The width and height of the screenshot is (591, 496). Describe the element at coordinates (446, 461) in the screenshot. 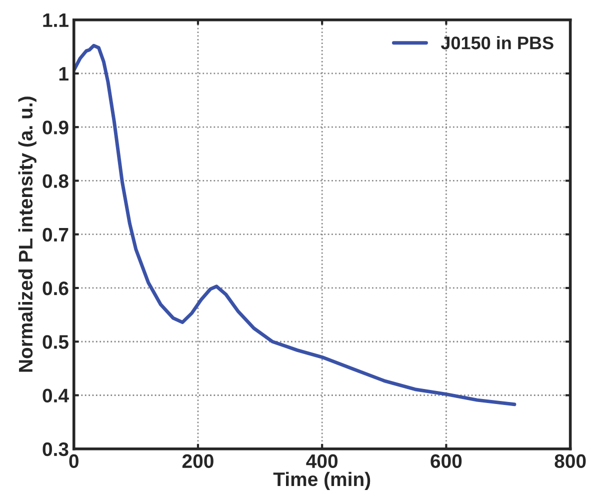

I see `x-tick-label: 600` at that location.